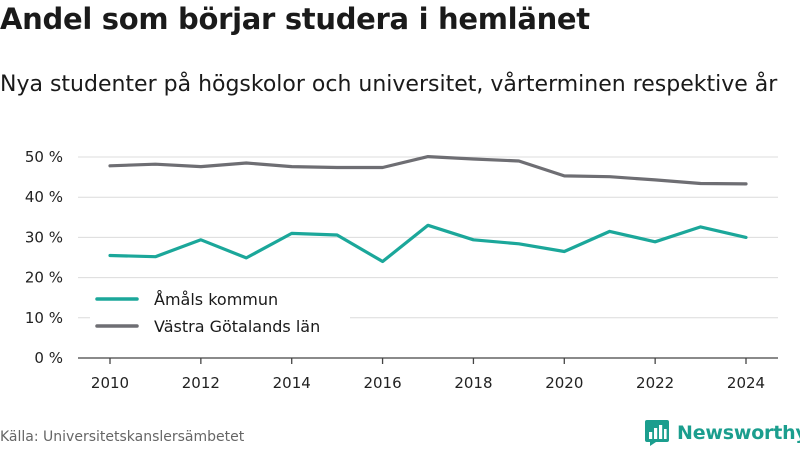 Image resolution: width=800 pixels, height=450 pixels. What do you see at coordinates (48, 358) in the screenshot?
I see `y-tick-label: 0 %` at bounding box center [48, 358].